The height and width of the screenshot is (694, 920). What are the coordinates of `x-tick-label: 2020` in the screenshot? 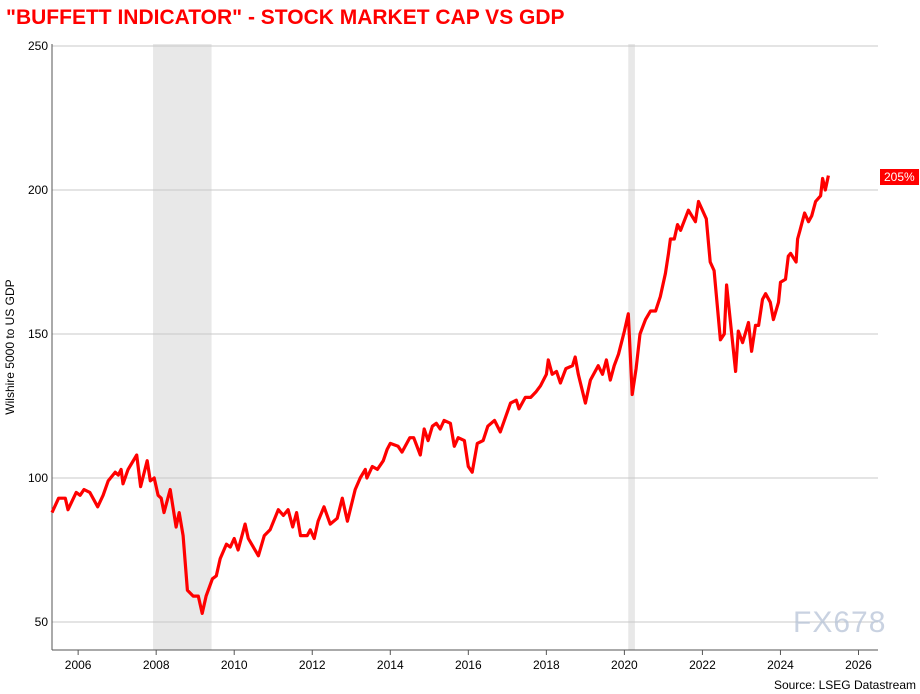 It's located at (624, 665).